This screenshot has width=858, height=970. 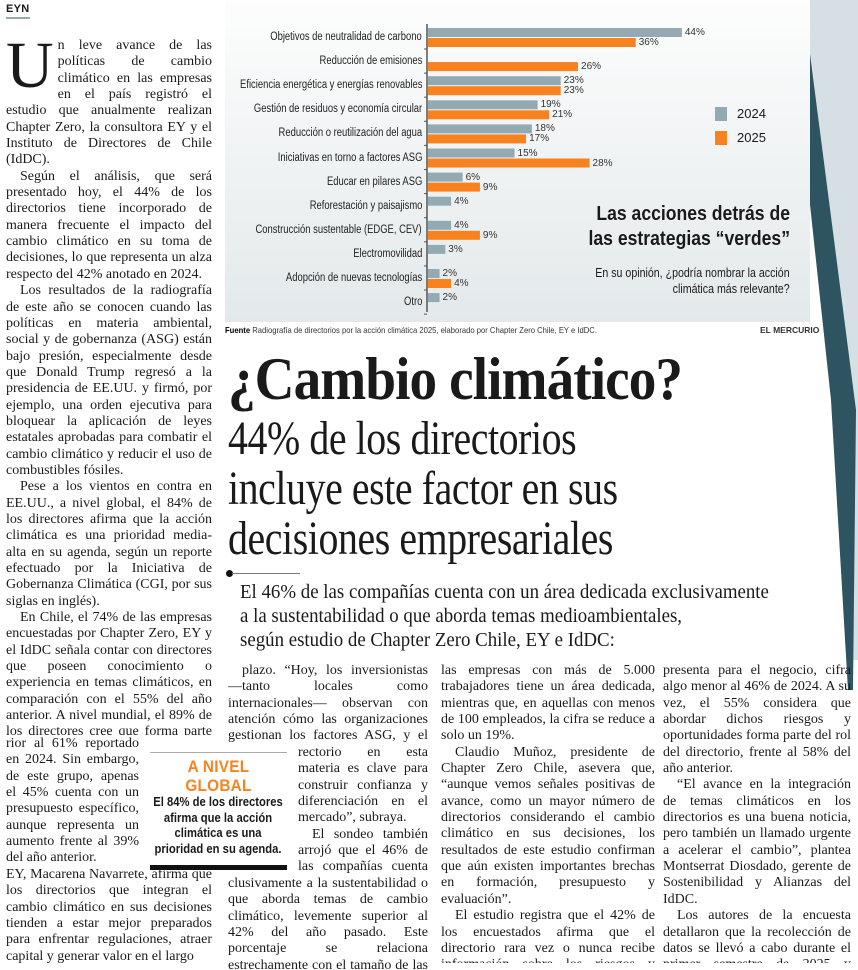 I want to click on value-label-2025: 4%, so click(x=461, y=283).